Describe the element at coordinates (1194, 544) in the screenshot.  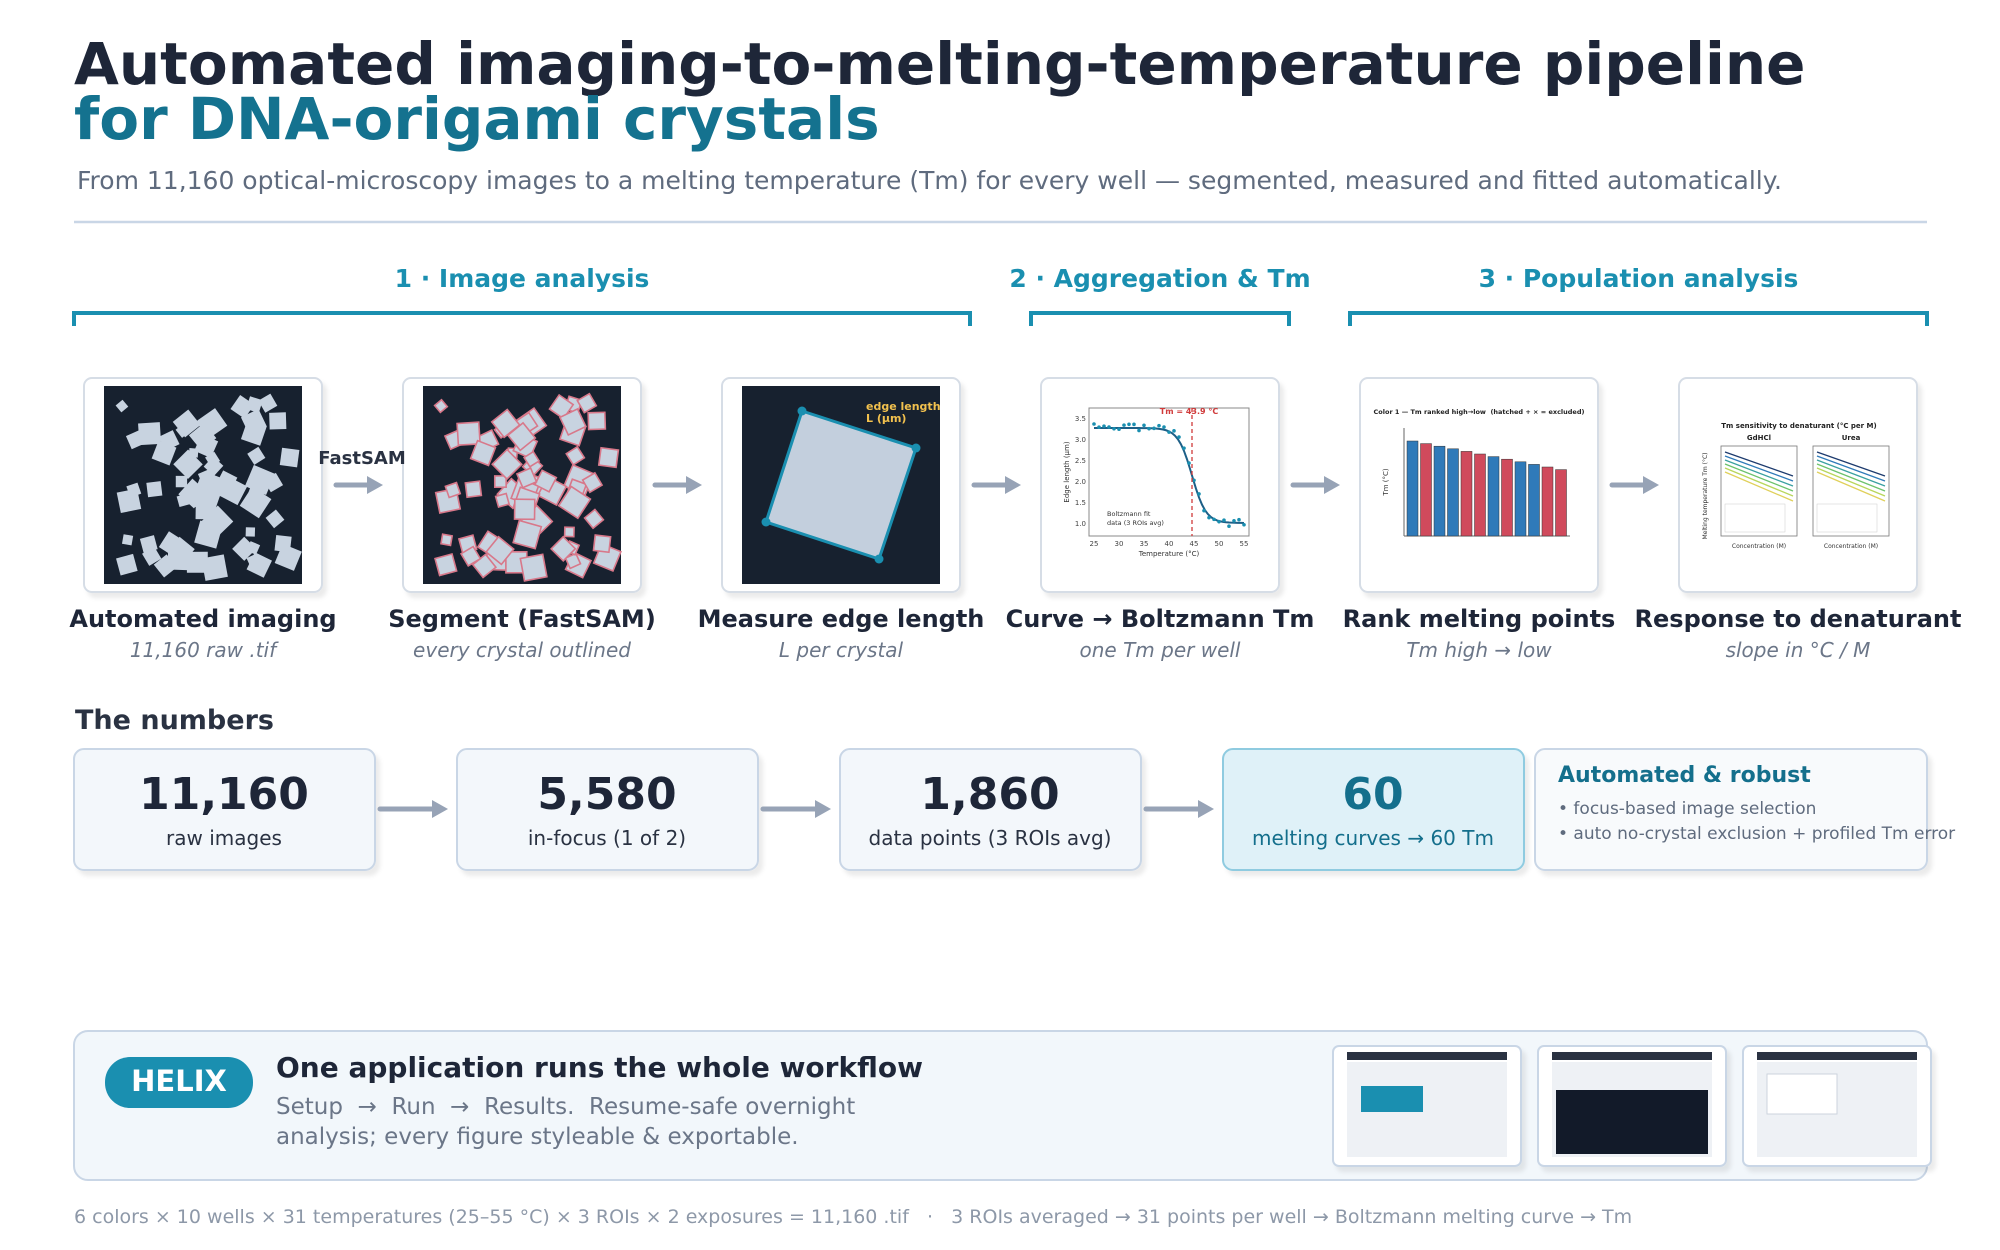
I see `thumb-tick: 45` at that location.